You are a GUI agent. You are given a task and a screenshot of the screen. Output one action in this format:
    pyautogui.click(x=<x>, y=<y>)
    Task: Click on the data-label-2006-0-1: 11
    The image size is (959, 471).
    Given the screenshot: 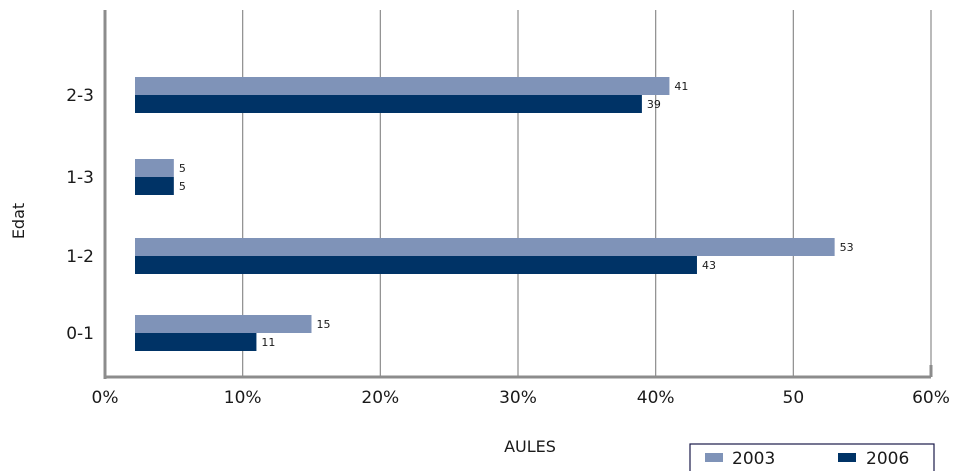 What is the action you would take?
    pyautogui.click(x=268, y=342)
    